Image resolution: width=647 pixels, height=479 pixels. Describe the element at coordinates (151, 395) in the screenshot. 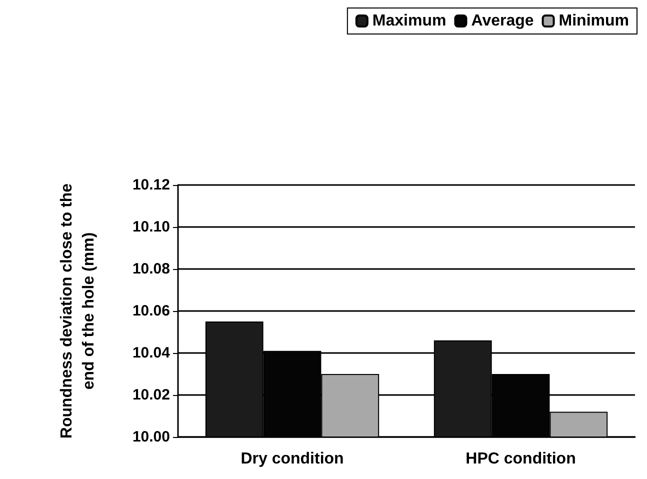

I see `y-tick-label: 10.02` at that location.